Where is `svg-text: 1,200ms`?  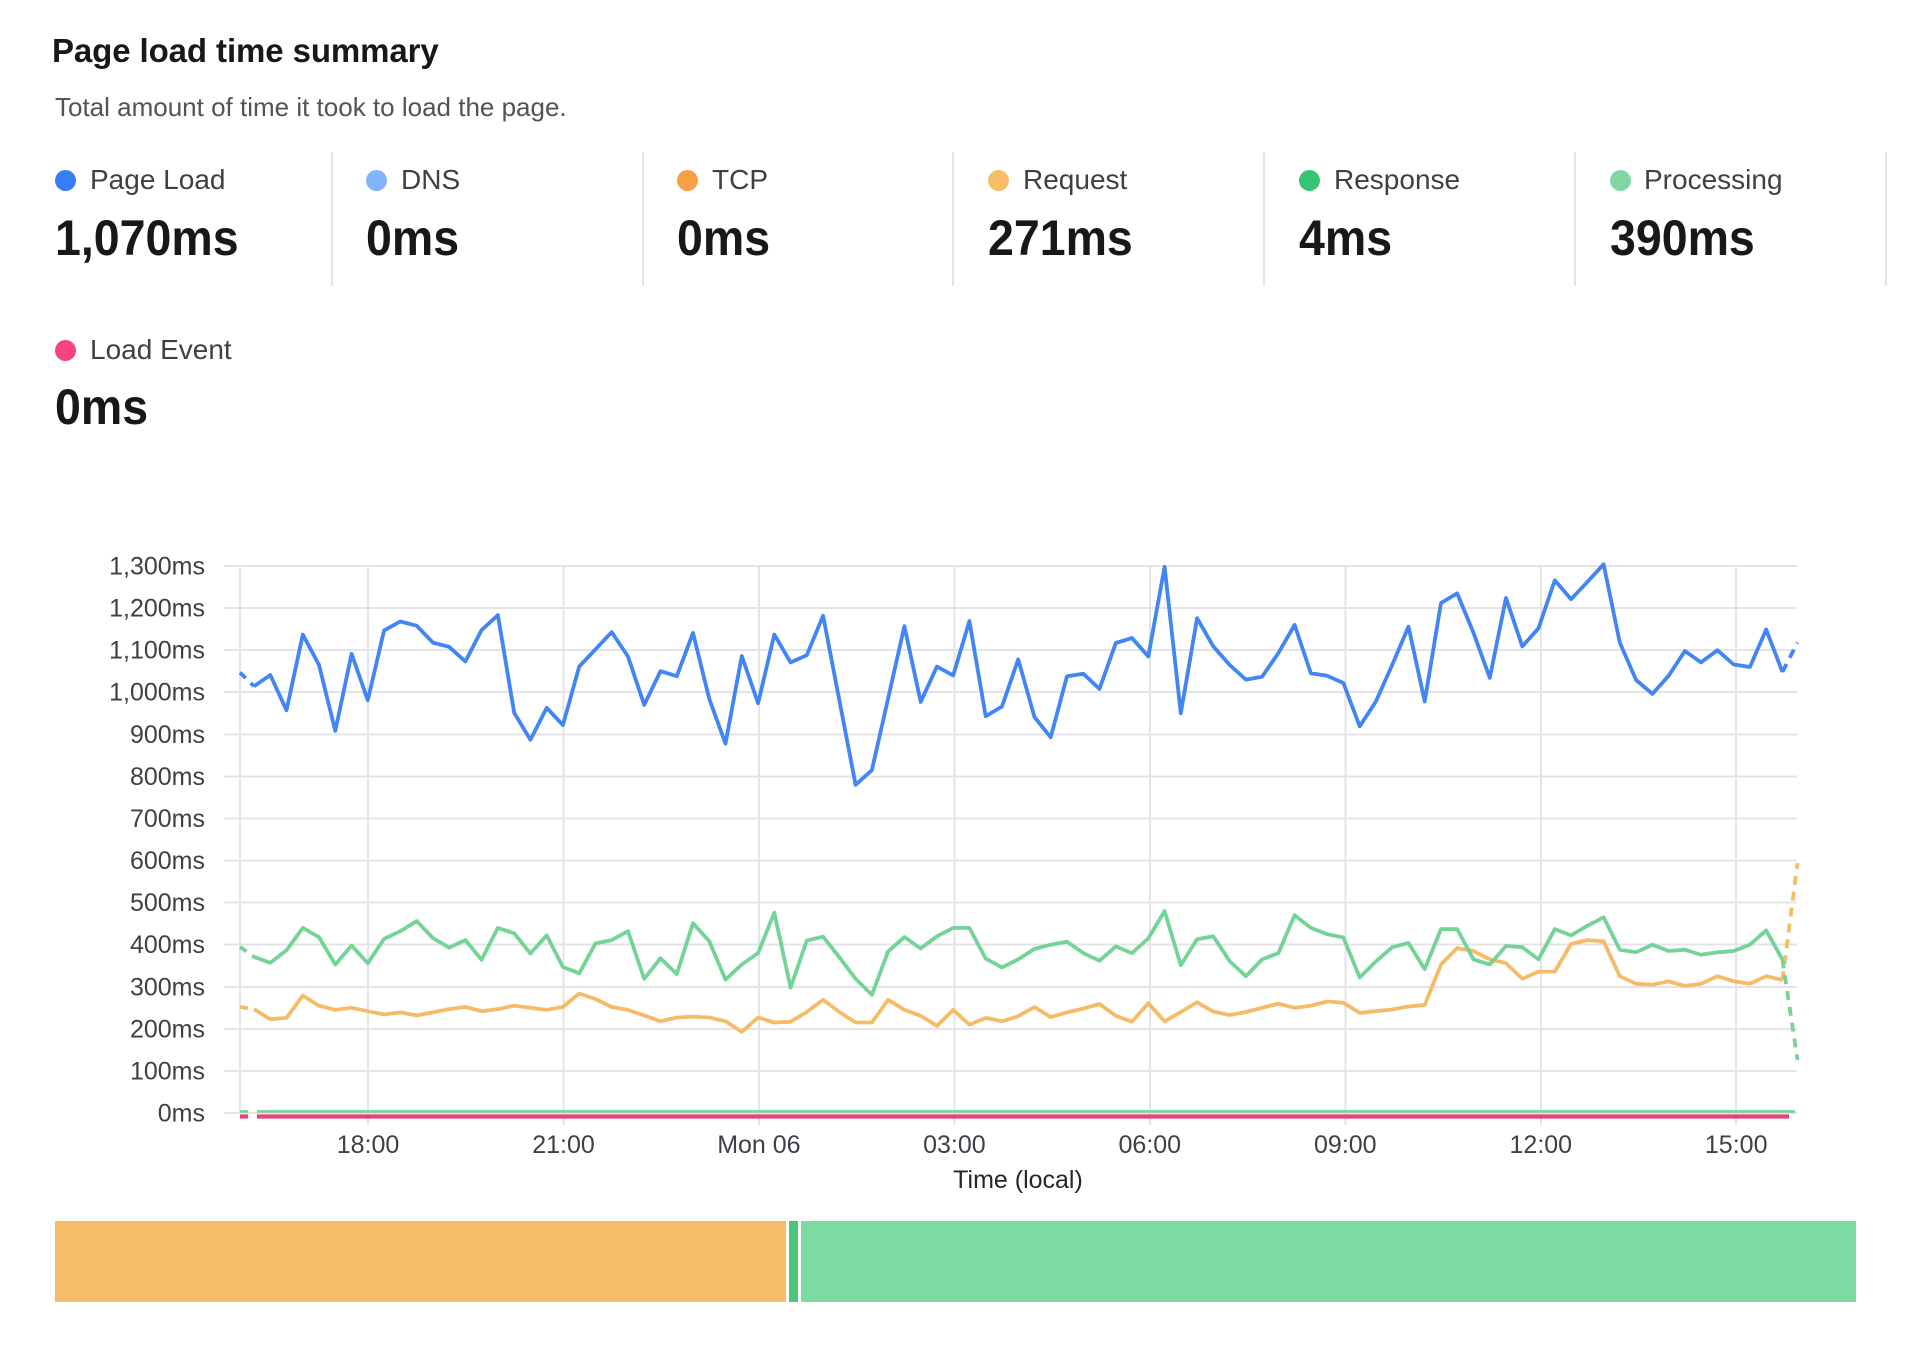
svg-text: 1,200ms is located at coordinates (157, 609).